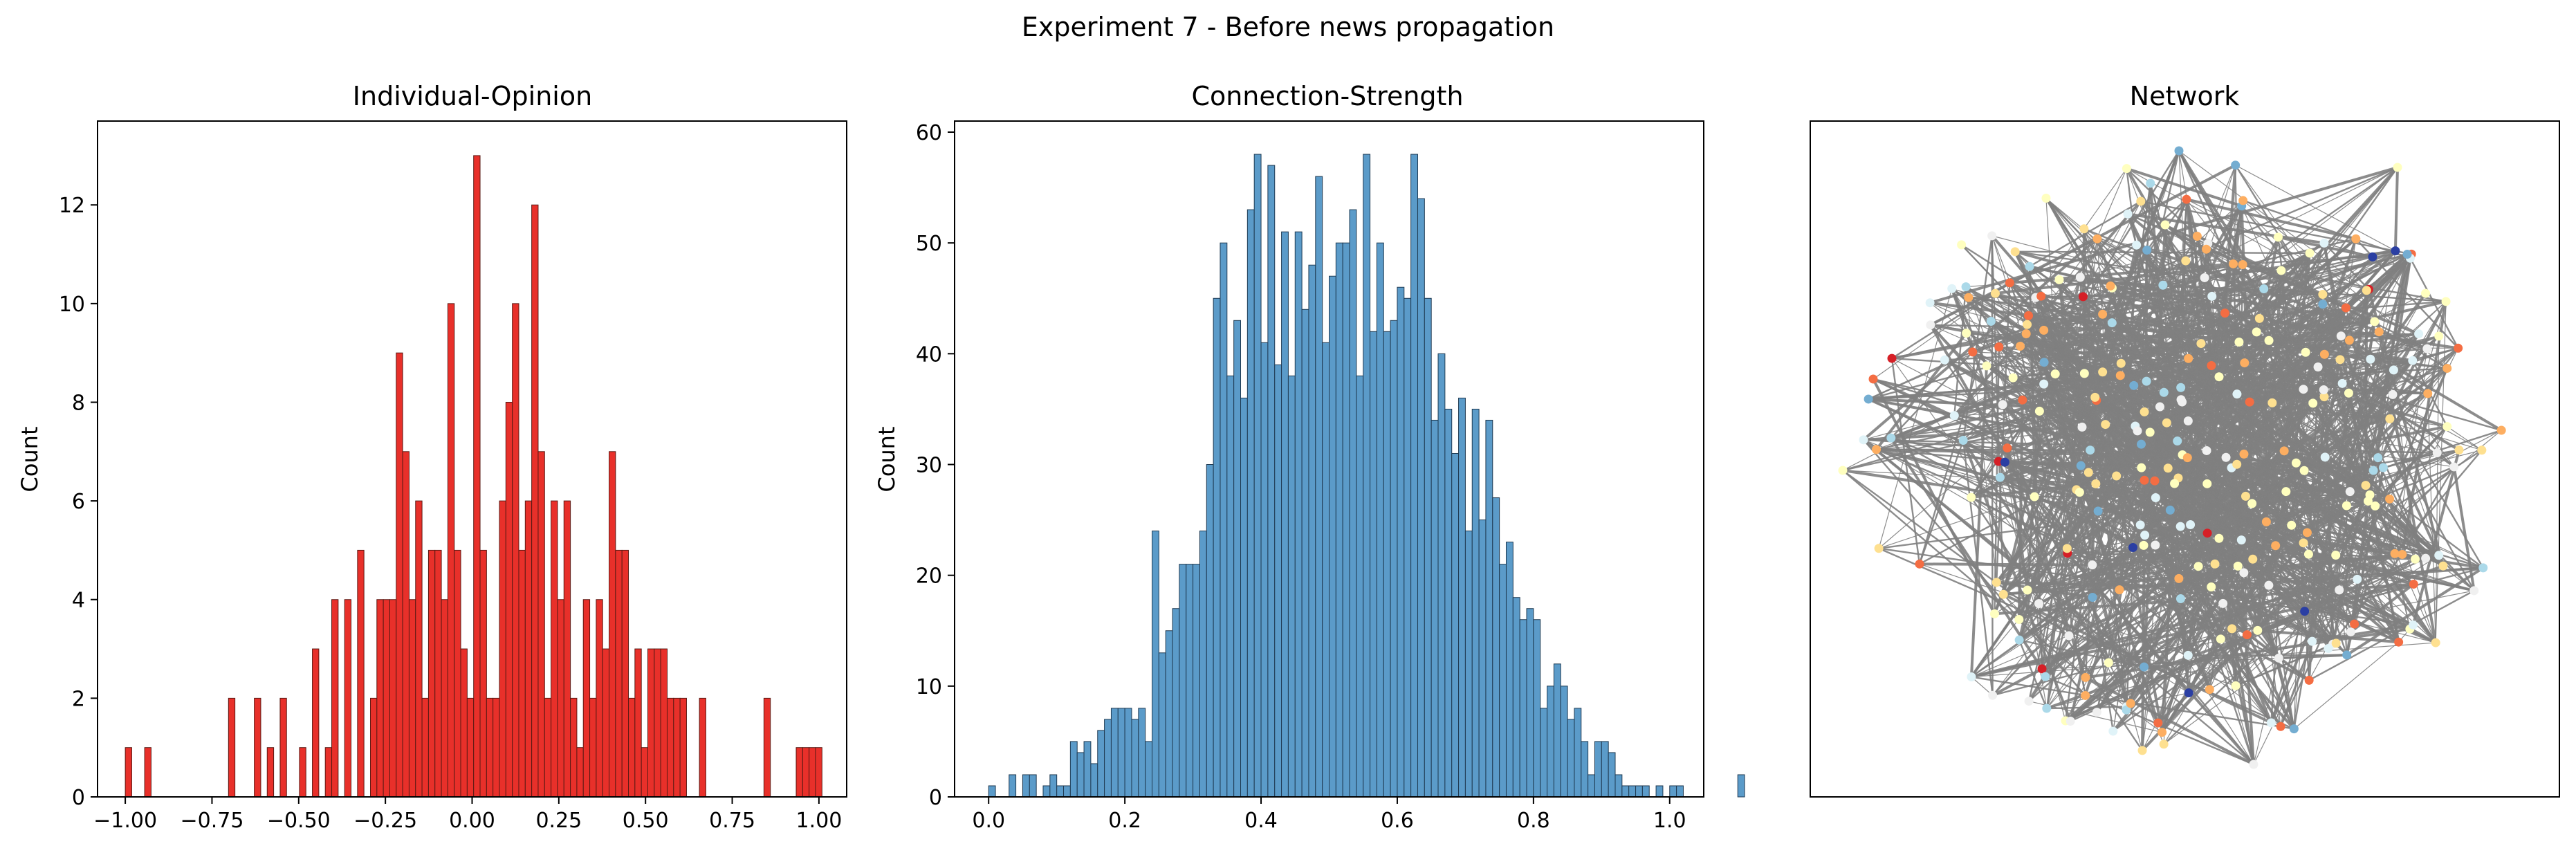  Describe the element at coordinates (472, 96) in the screenshot. I see `chart-1-title: Individual-Opinion` at that location.